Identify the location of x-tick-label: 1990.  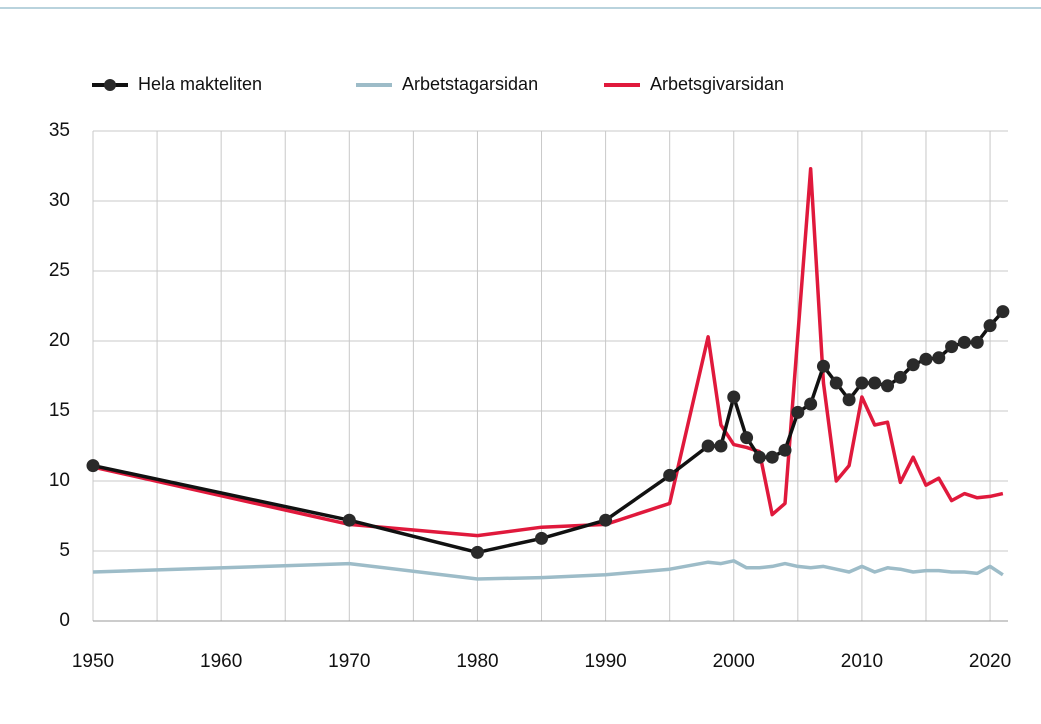
(605, 661).